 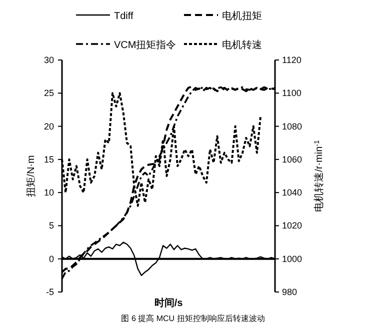 I want to click on y2-tick-label: 1000, so click(x=292, y=259).